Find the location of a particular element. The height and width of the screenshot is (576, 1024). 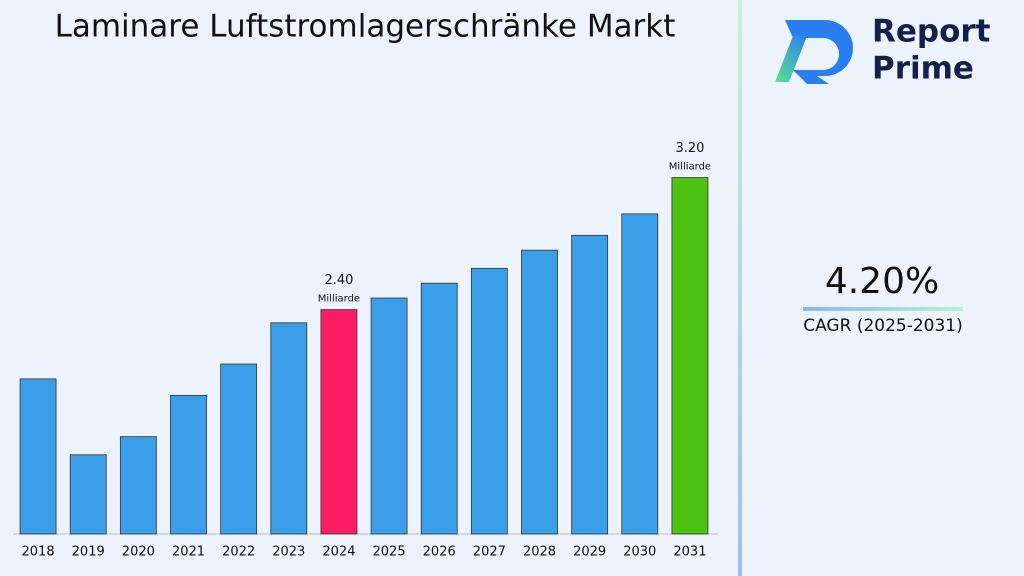

x-tick-label: 2027 is located at coordinates (489, 552).